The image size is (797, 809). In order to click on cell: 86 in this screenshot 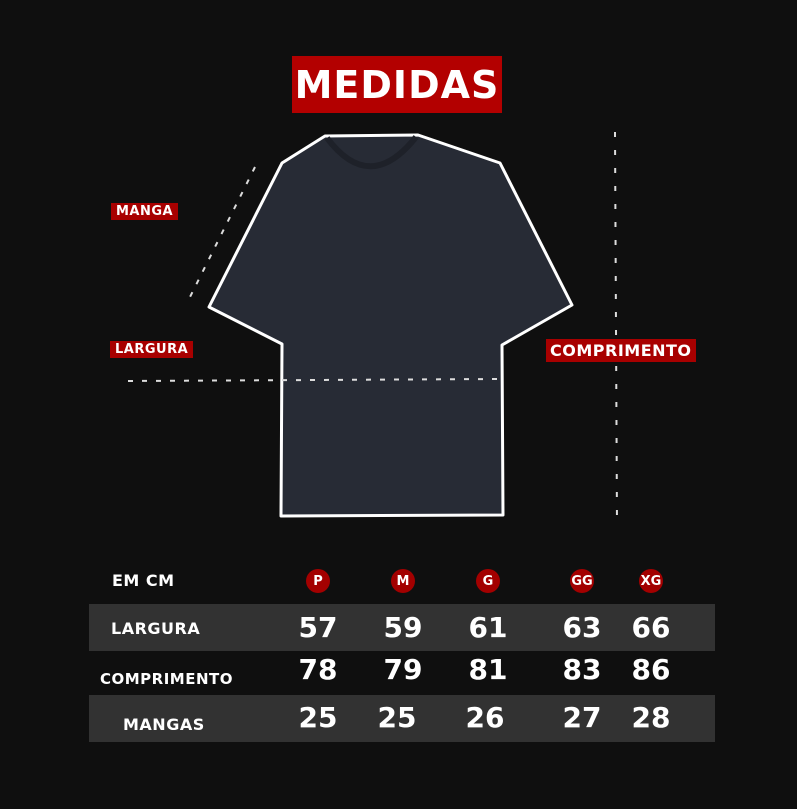, I will do `click(651, 669)`.